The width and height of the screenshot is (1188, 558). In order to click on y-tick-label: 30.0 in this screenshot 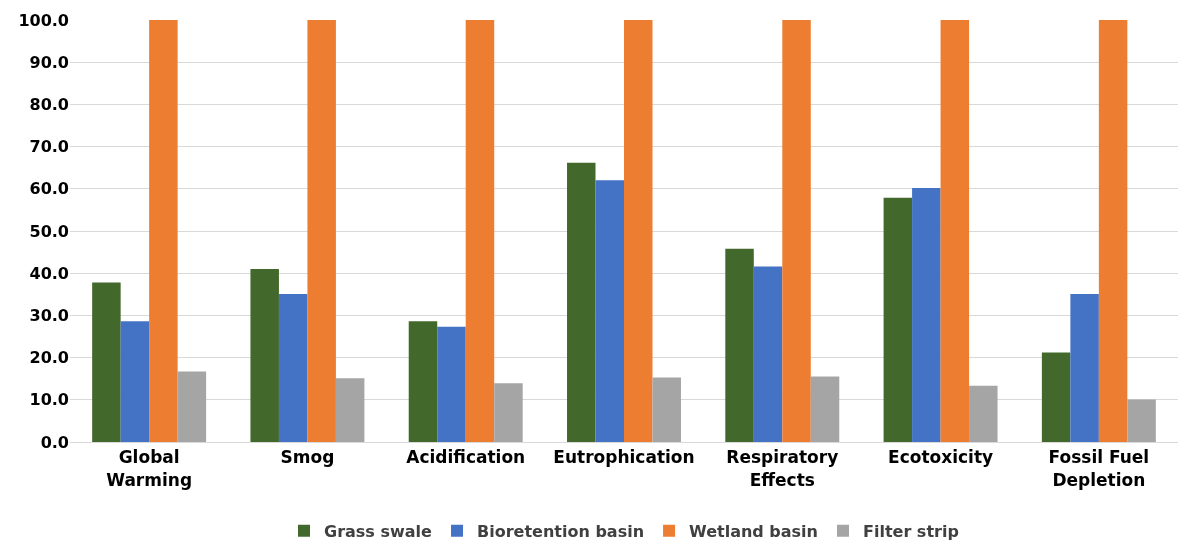, I will do `click(49, 315)`.